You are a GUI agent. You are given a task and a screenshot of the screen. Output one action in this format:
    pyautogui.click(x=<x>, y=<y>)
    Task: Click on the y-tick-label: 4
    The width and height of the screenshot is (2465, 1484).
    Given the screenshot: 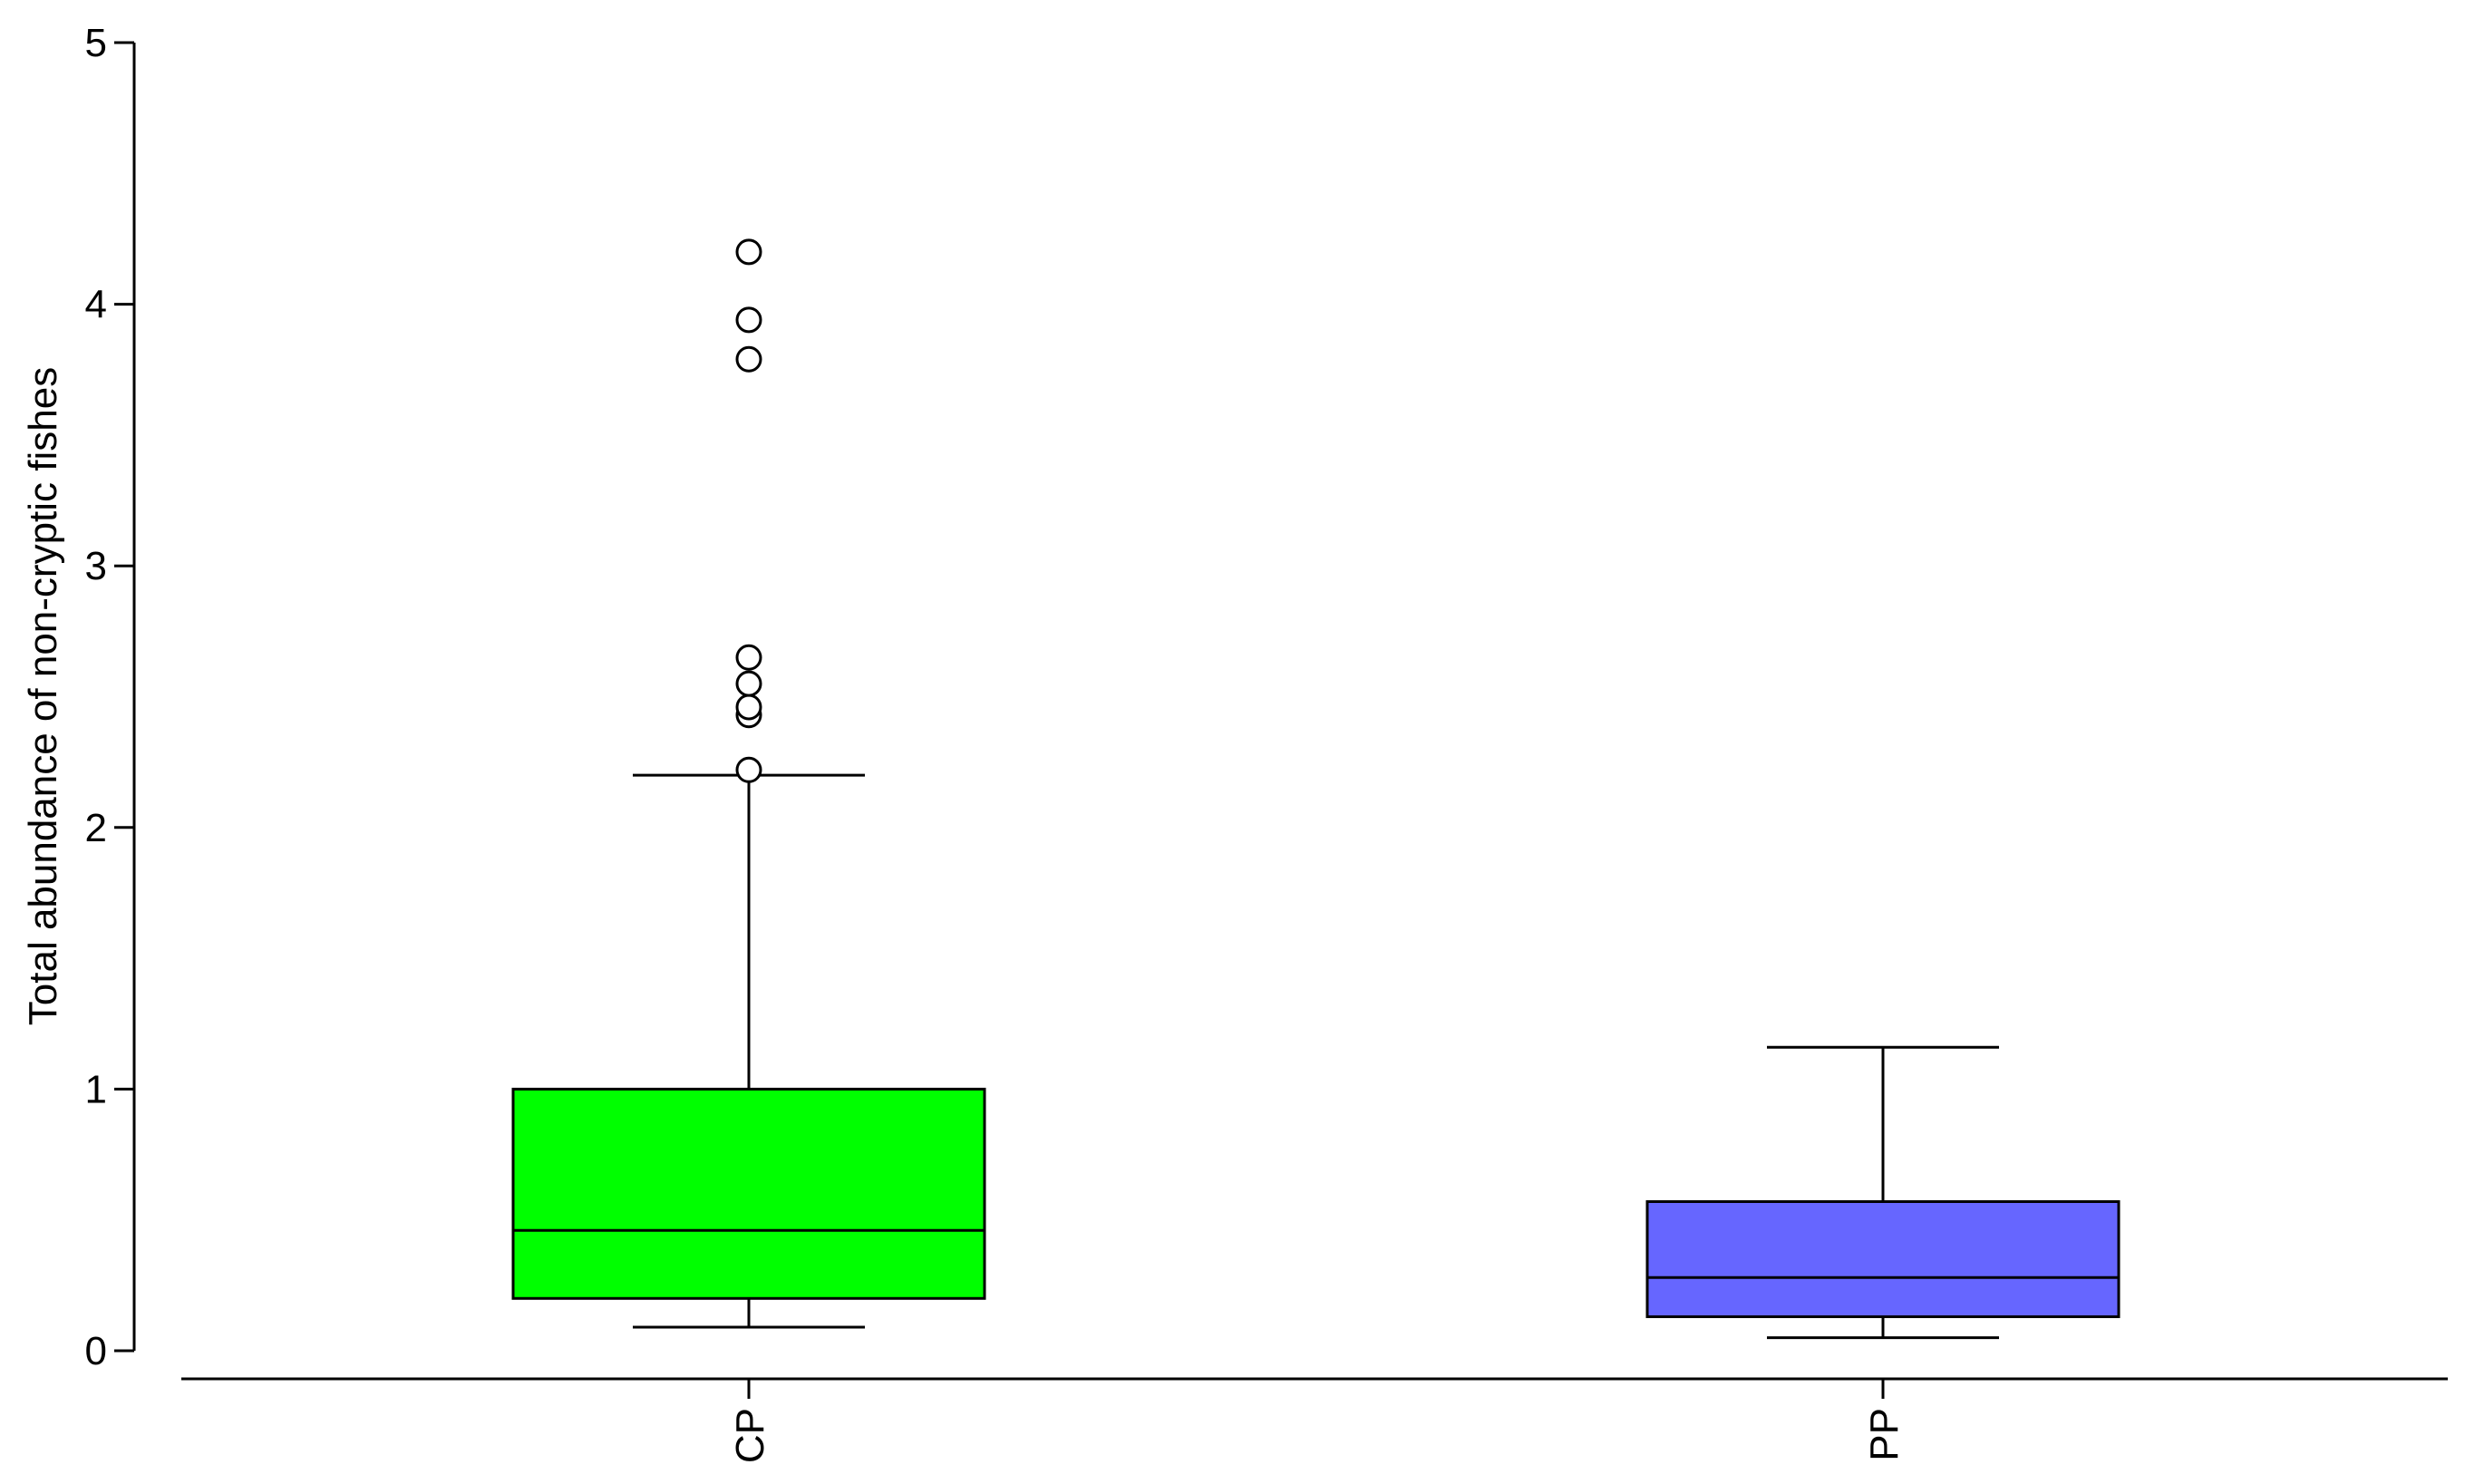 What is the action you would take?
    pyautogui.click(x=96, y=305)
    